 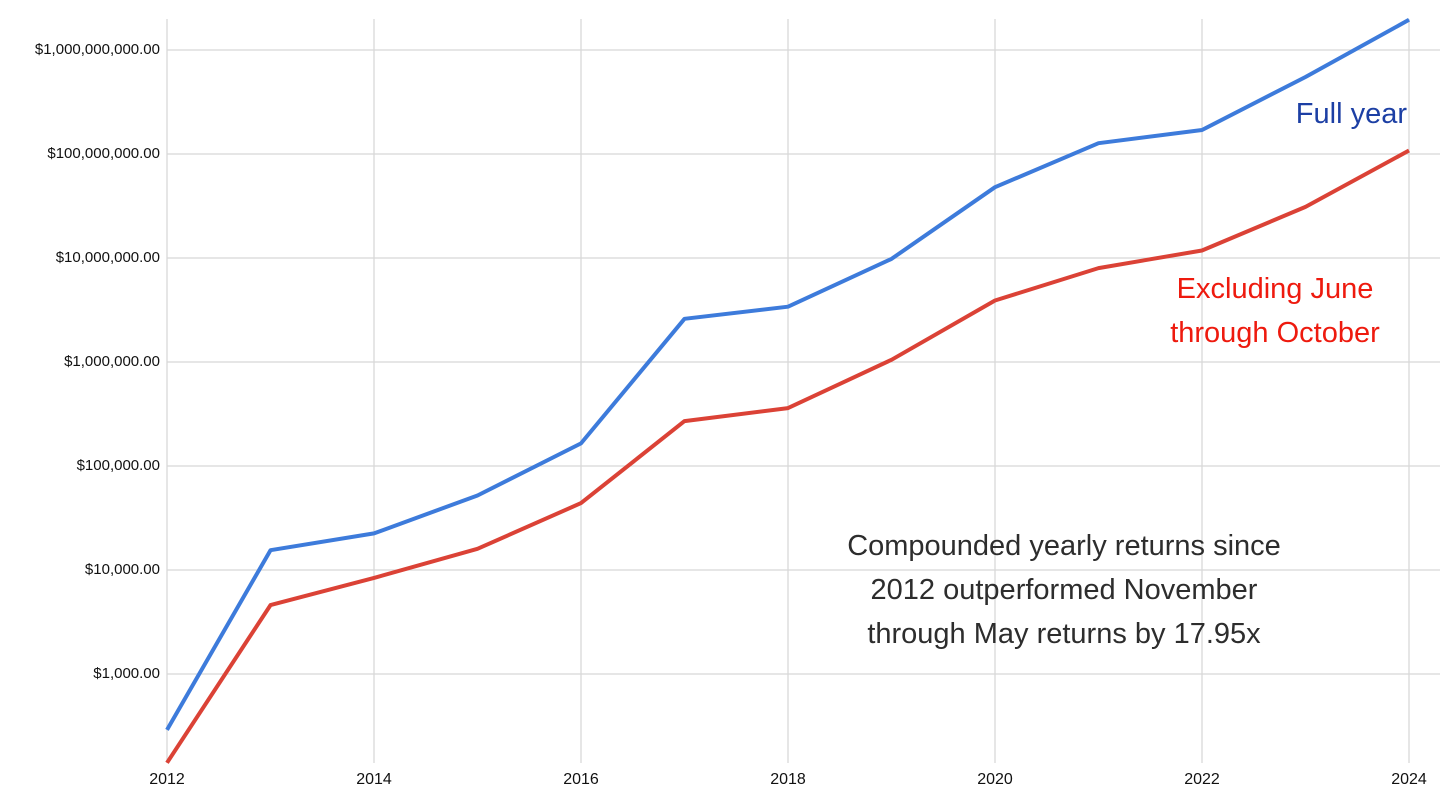 What do you see at coordinates (788, 779) in the screenshot?
I see `x-axis-tick-label: 2018` at bounding box center [788, 779].